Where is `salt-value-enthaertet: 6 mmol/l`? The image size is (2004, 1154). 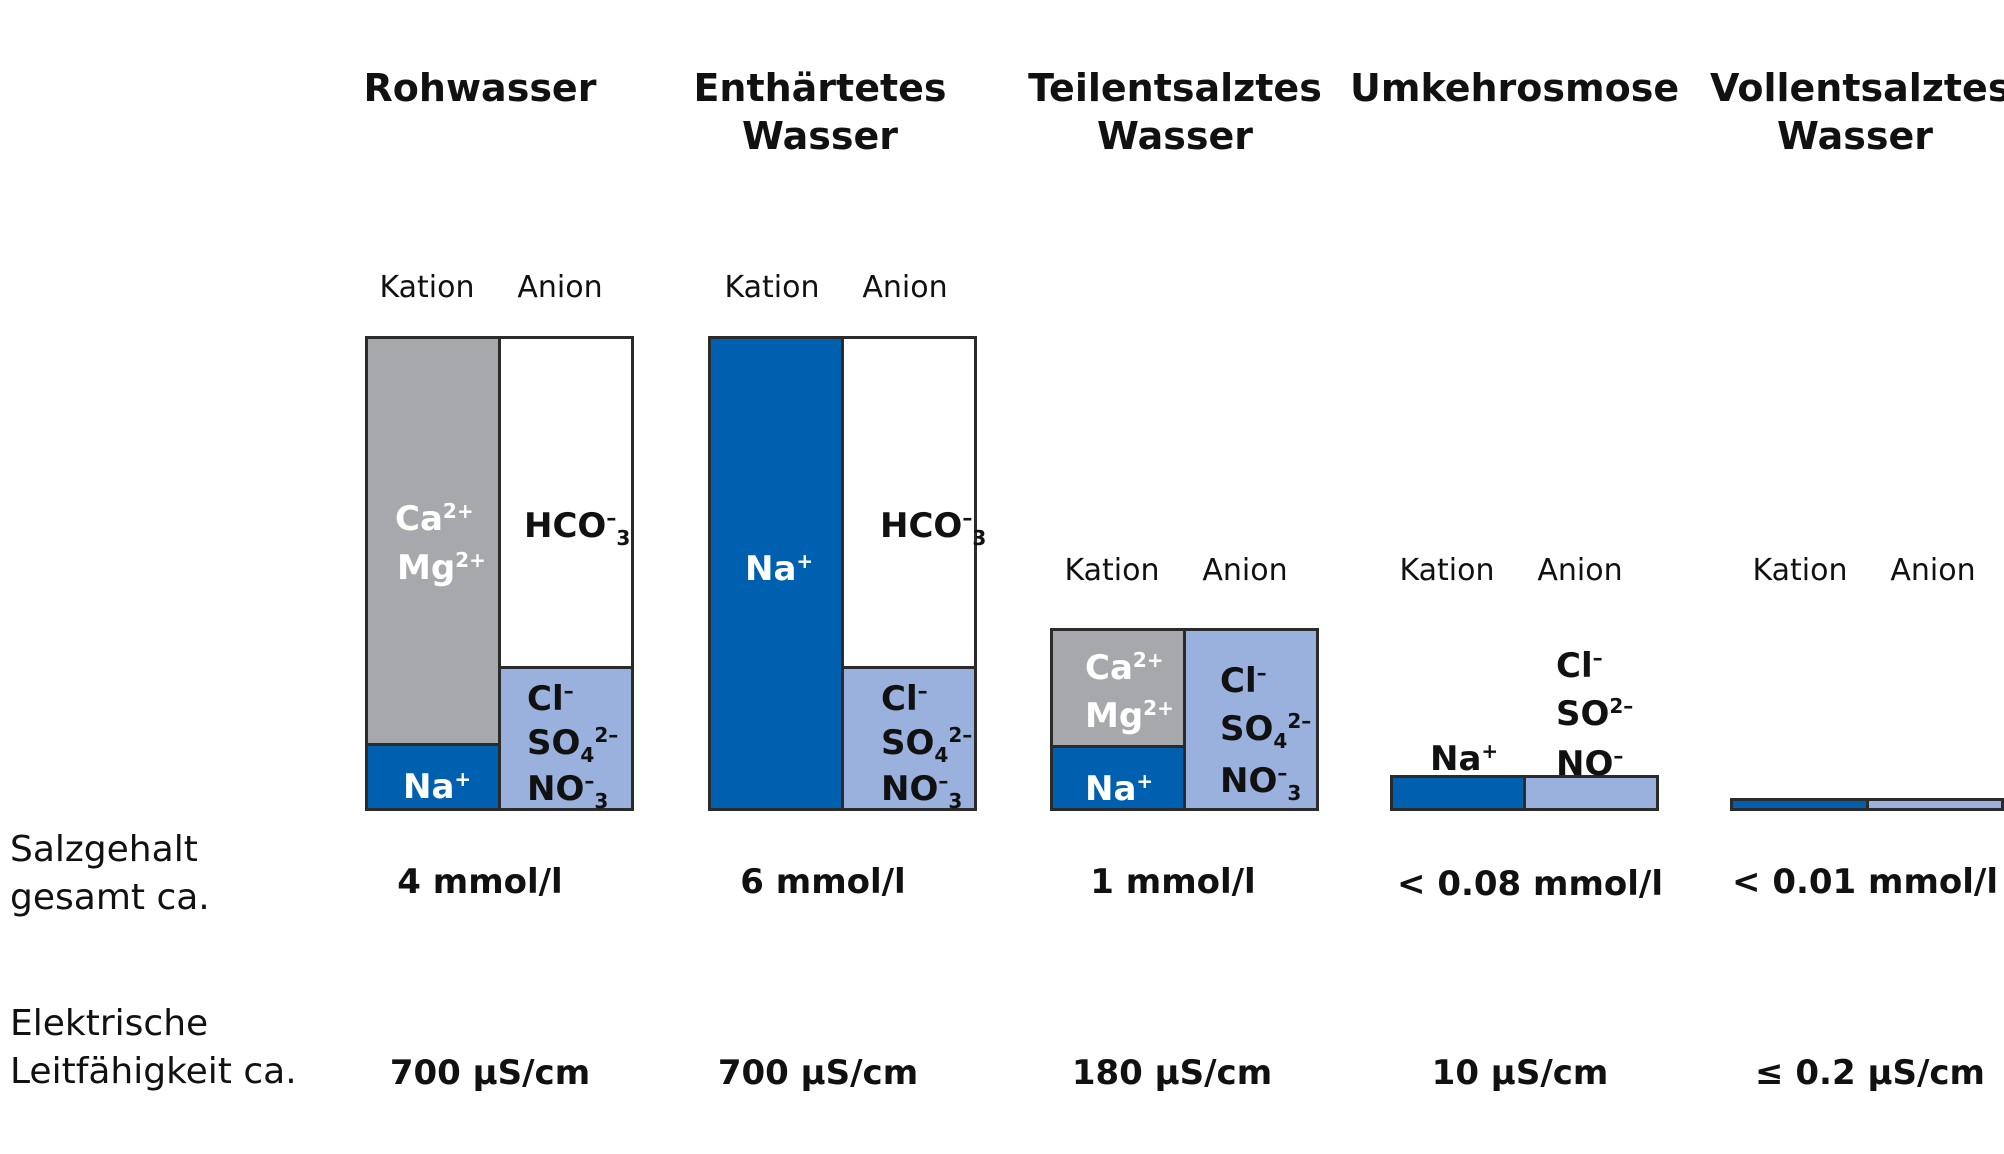
salt-value-enthaertet: 6 mmol/l is located at coordinates (823, 882).